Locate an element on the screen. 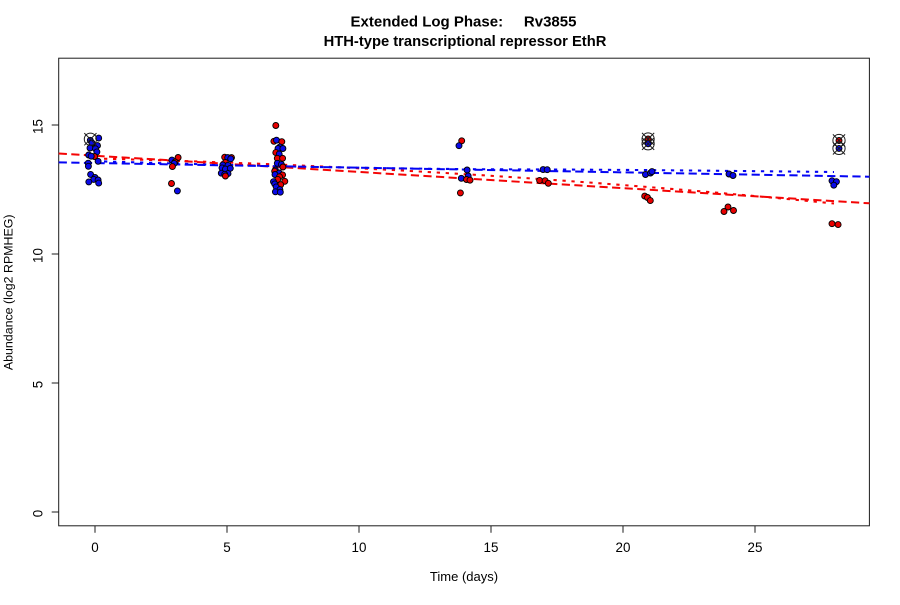  svg-text: Time (days) is located at coordinates (464, 576).